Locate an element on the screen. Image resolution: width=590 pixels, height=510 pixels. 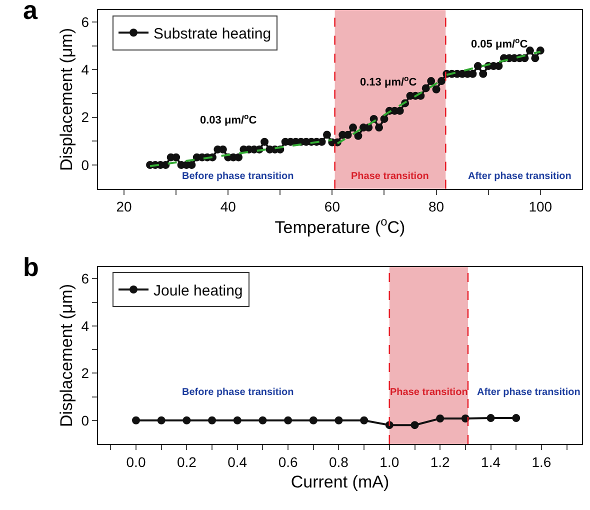
x-tick-label: 0.6 is located at coordinates (288, 462).